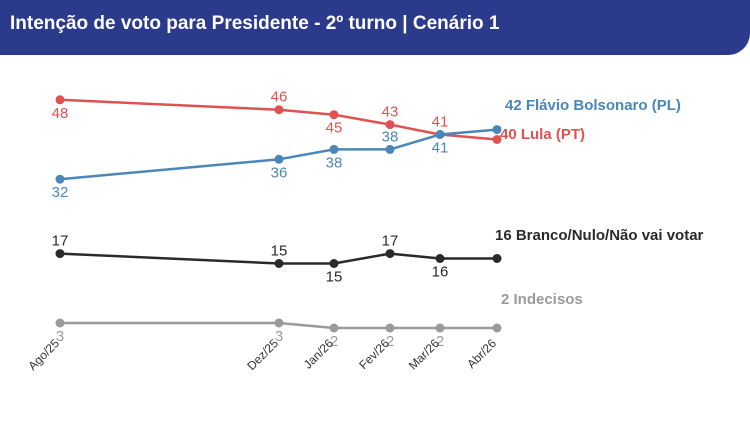  I want to click on x-tick-label: Mar/26, so click(424, 354).